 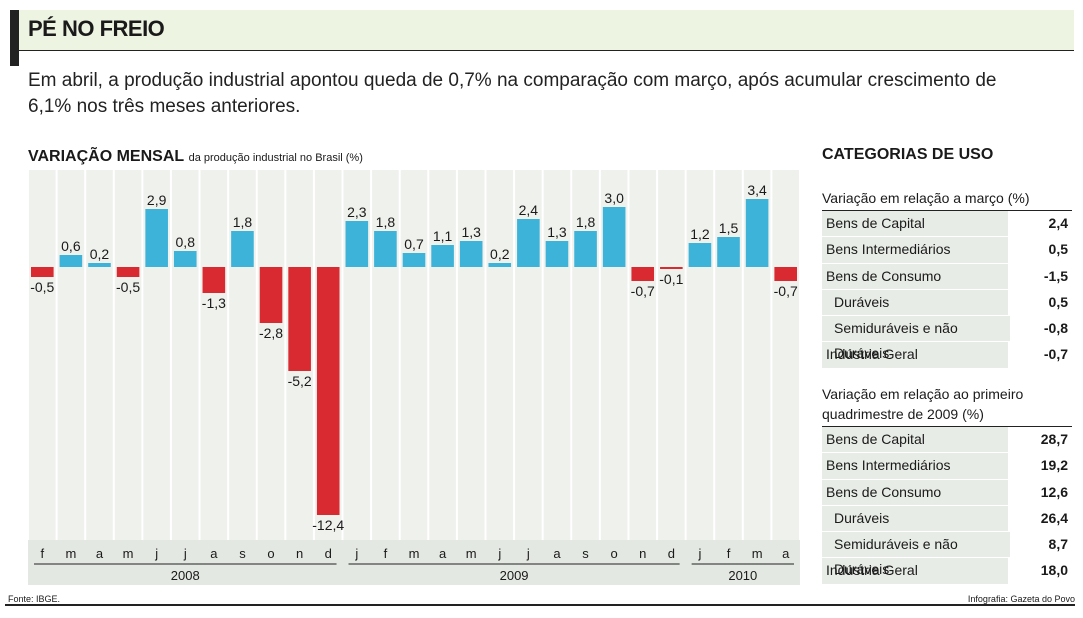 I want to click on data-label: 0,6, so click(x=71, y=246).